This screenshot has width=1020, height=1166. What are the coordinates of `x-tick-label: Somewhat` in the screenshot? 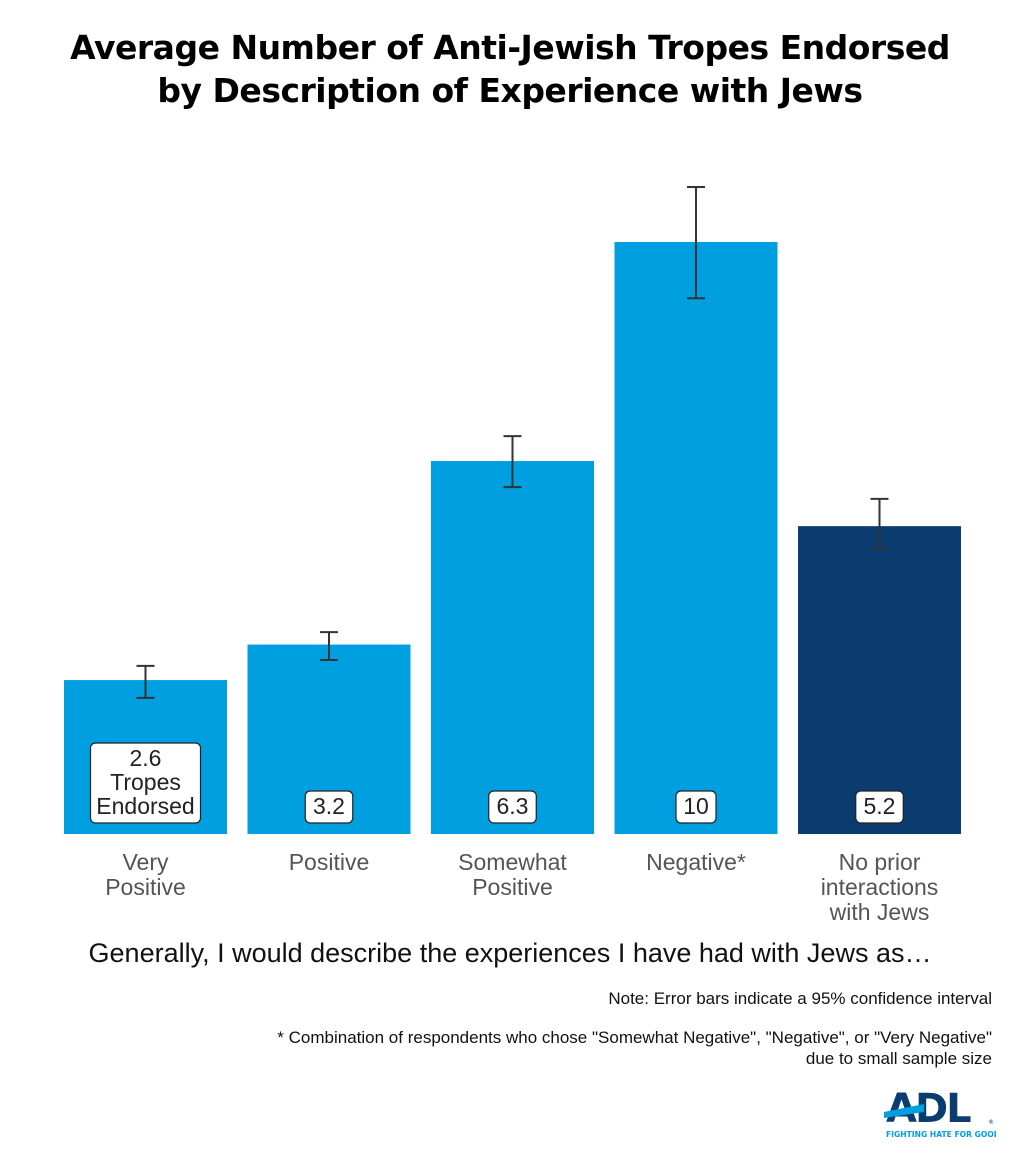 It's located at (512, 862).